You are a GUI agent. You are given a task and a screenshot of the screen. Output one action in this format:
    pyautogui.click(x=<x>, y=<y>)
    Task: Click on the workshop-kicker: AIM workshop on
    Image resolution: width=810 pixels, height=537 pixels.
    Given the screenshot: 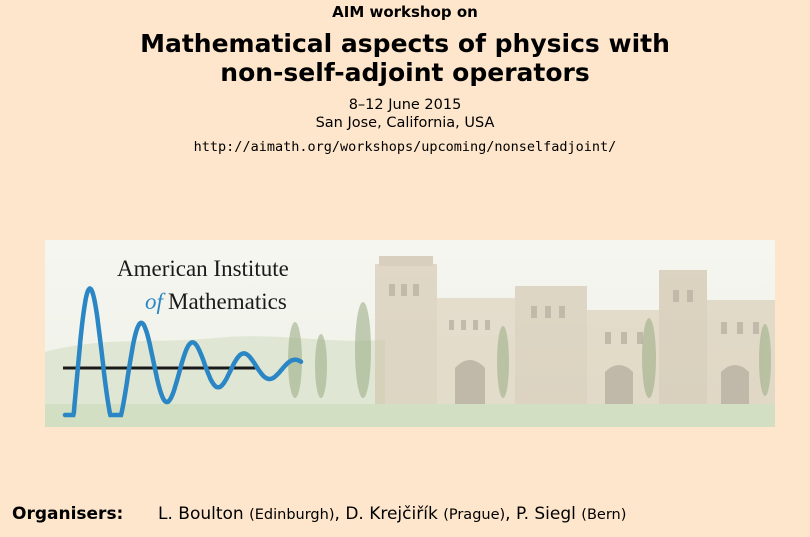 What is the action you would take?
    pyautogui.click(x=405, y=12)
    